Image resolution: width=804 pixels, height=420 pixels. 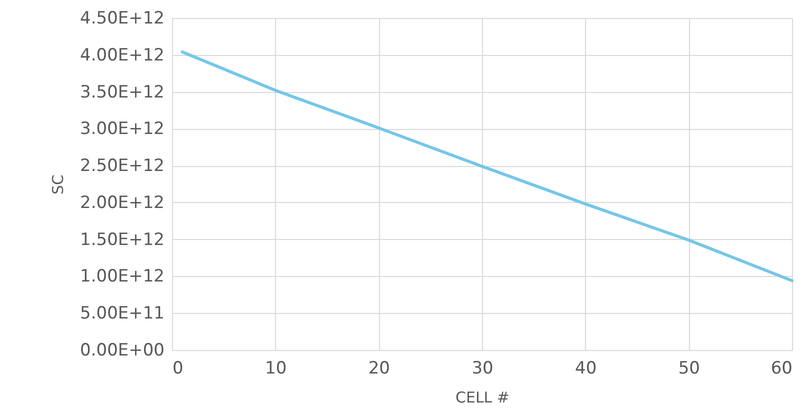 What do you see at coordinates (781, 368) in the screenshot?
I see `x-tick-label: 60` at bounding box center [781, 368].